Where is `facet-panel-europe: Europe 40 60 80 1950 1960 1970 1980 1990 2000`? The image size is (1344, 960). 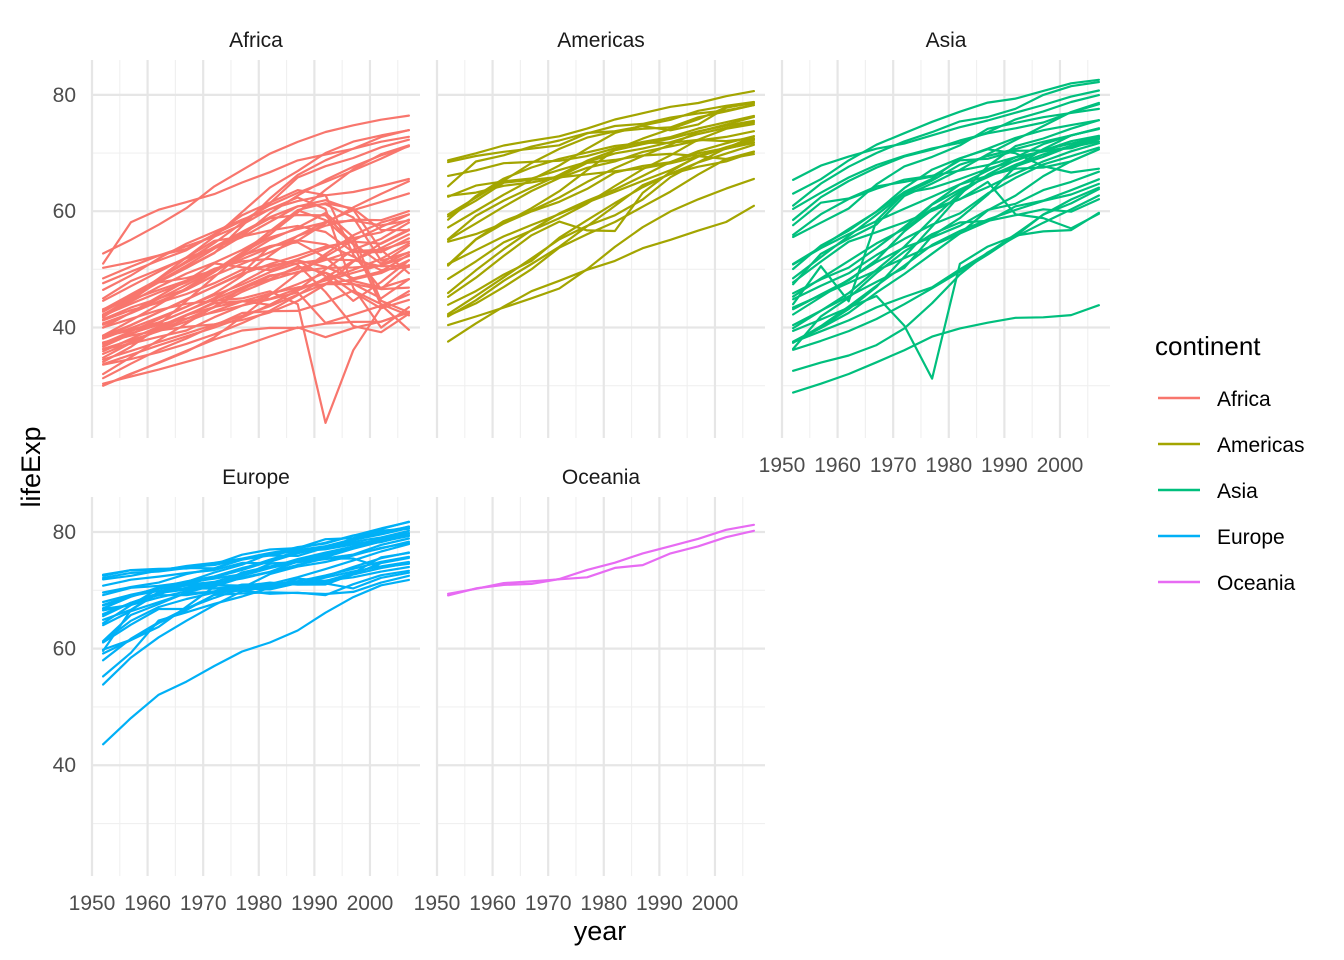 facet-panel-europe: Europe 40 60 80 1950 1960 1970 1980 1990 2000 is located at coordinates (236, 690).